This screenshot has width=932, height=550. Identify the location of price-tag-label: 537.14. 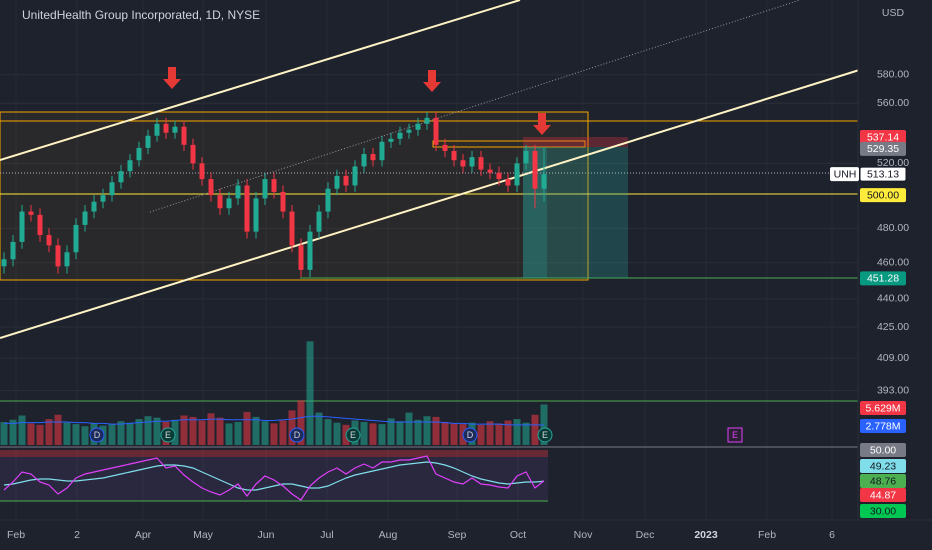
(883, 137).